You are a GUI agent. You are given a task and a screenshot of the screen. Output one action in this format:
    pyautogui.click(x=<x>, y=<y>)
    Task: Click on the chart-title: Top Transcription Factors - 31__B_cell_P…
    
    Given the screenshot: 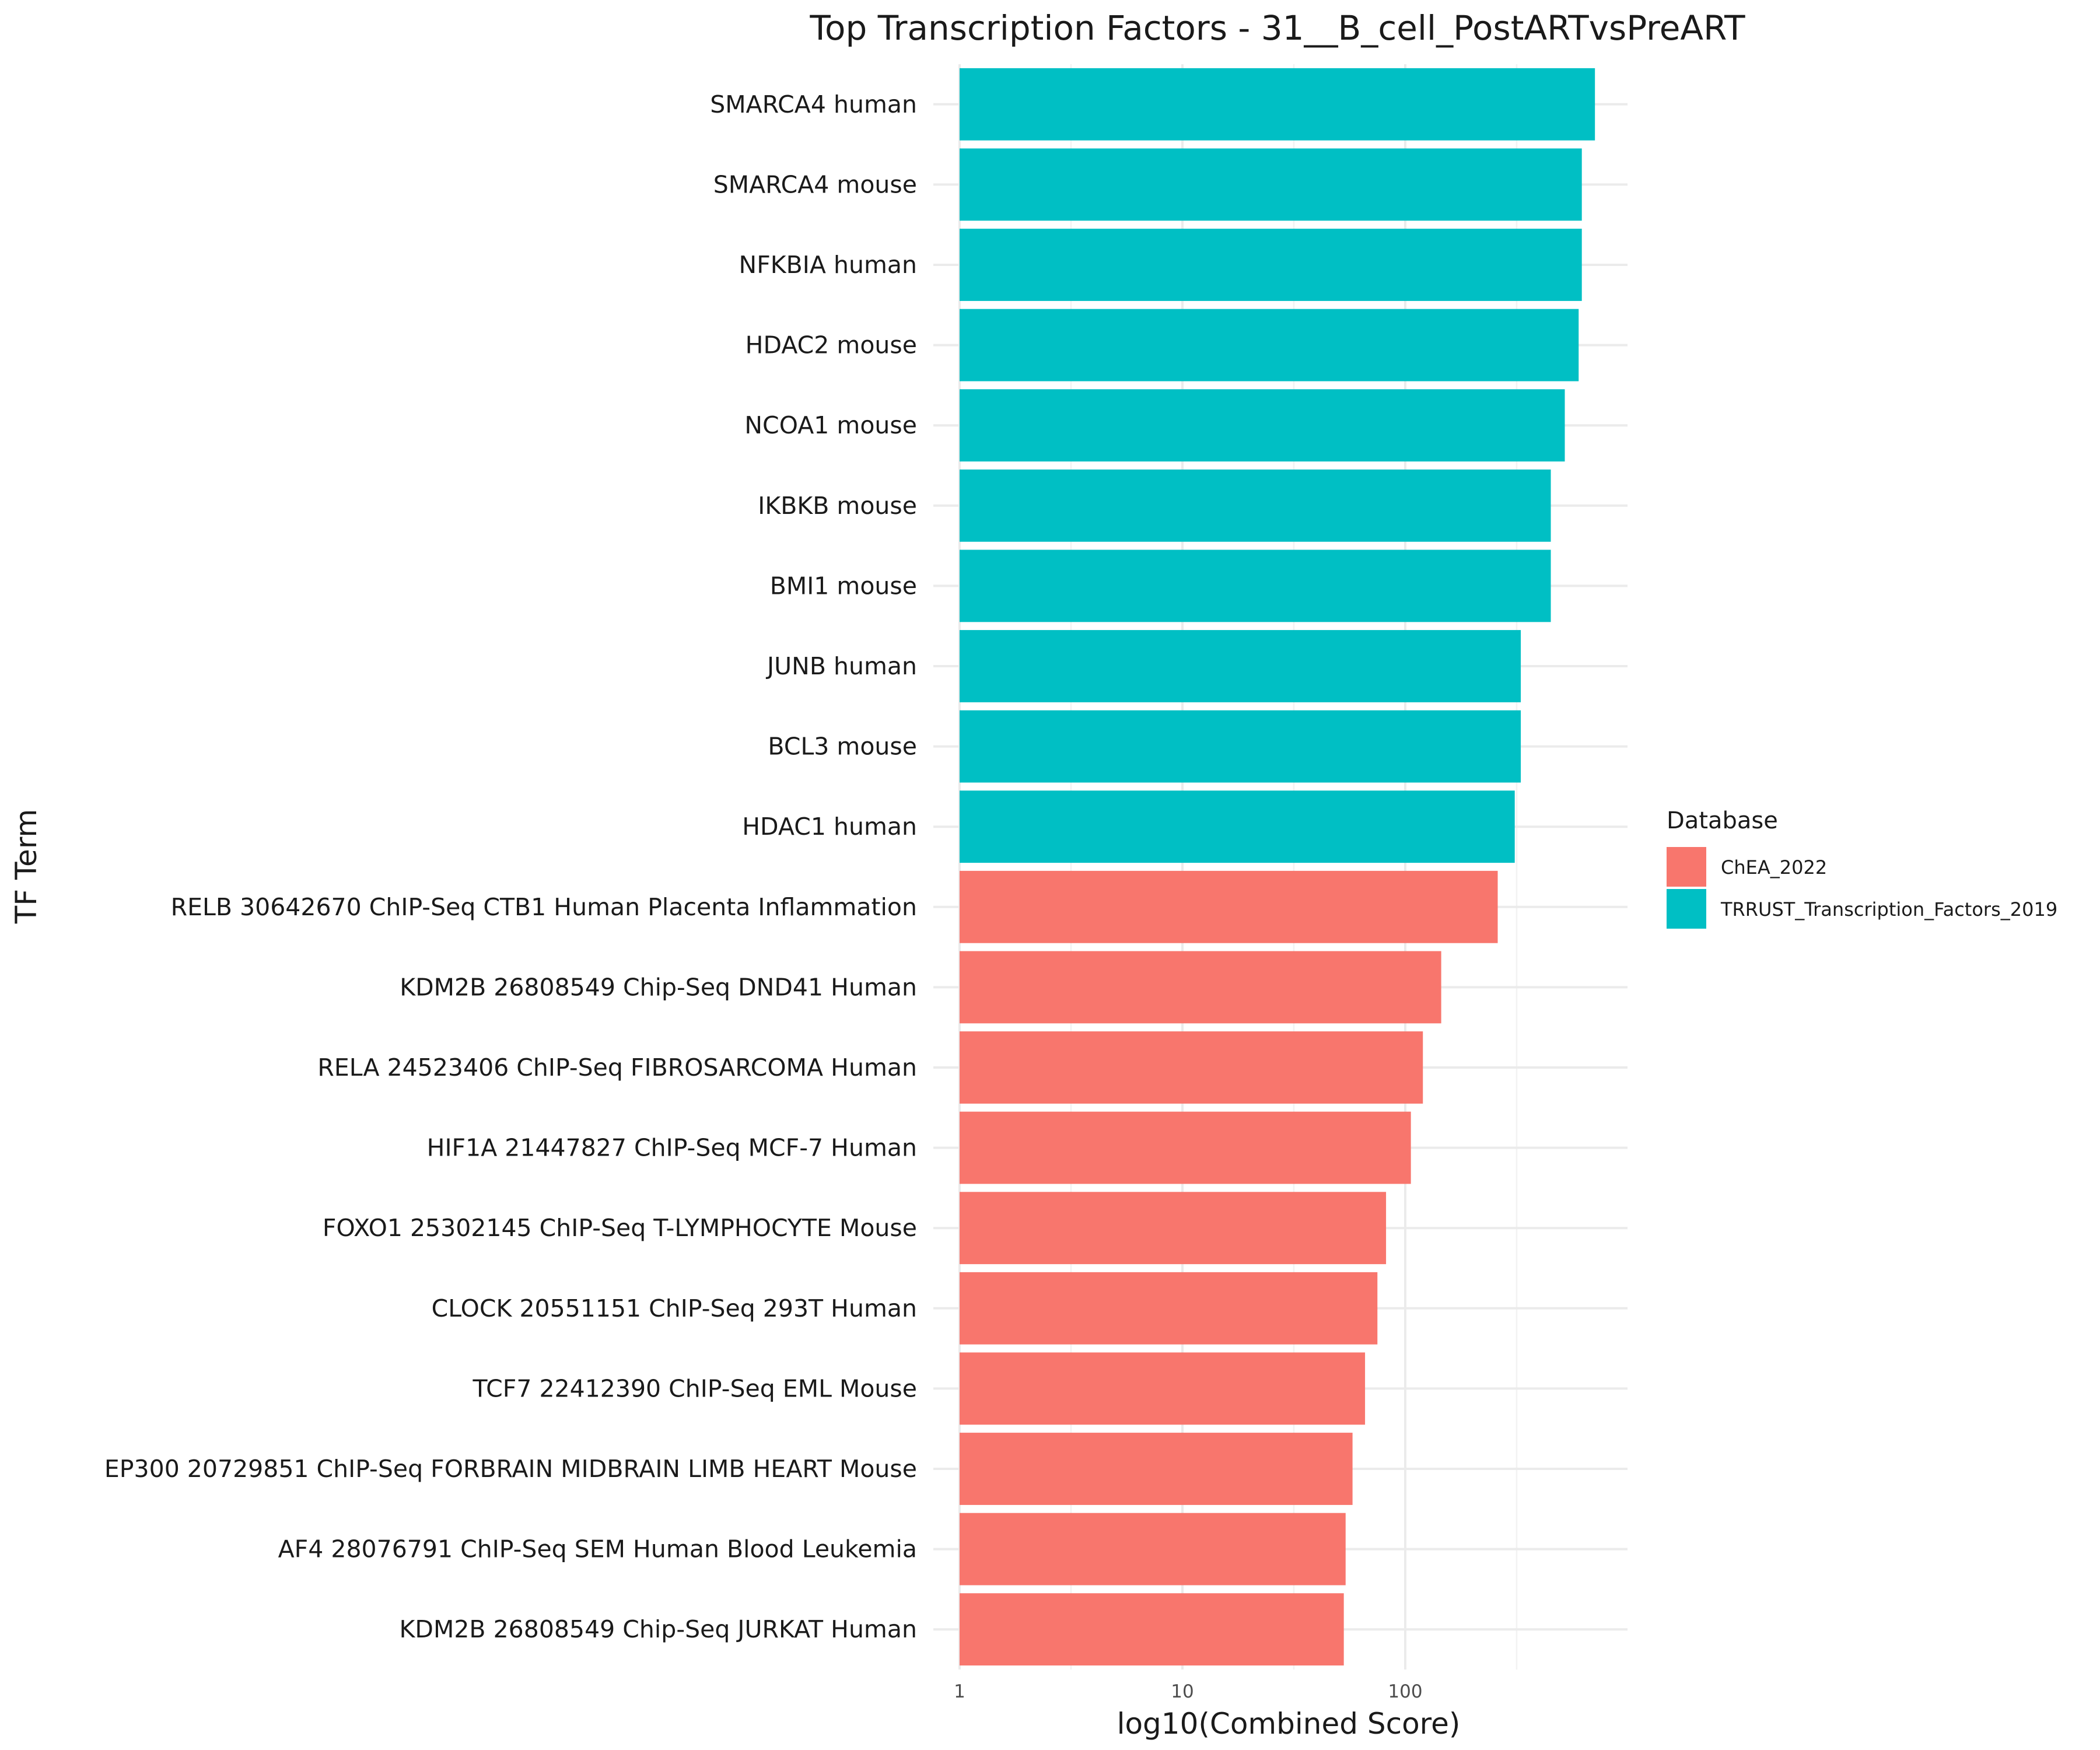 What is the action you would take?
    pyautogui.click(x=1277, y=28)
    